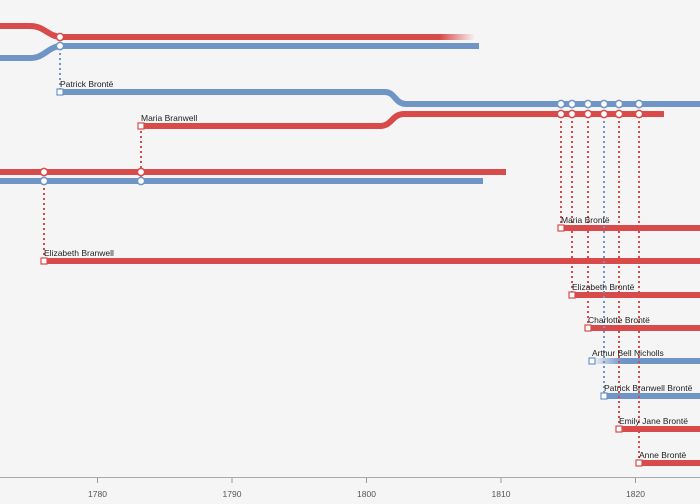 The height and width of the screenshot is (504, 700). Describe the element at coordinates (501, 494) in the screenshot. I see `axis-tick-label: 1810` at that location.